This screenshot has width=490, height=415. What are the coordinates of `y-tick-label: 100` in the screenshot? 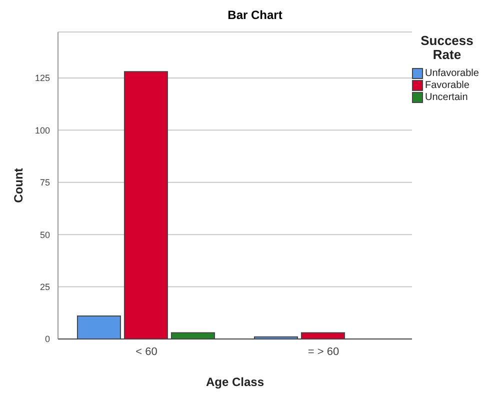 It's located at (42, 130).